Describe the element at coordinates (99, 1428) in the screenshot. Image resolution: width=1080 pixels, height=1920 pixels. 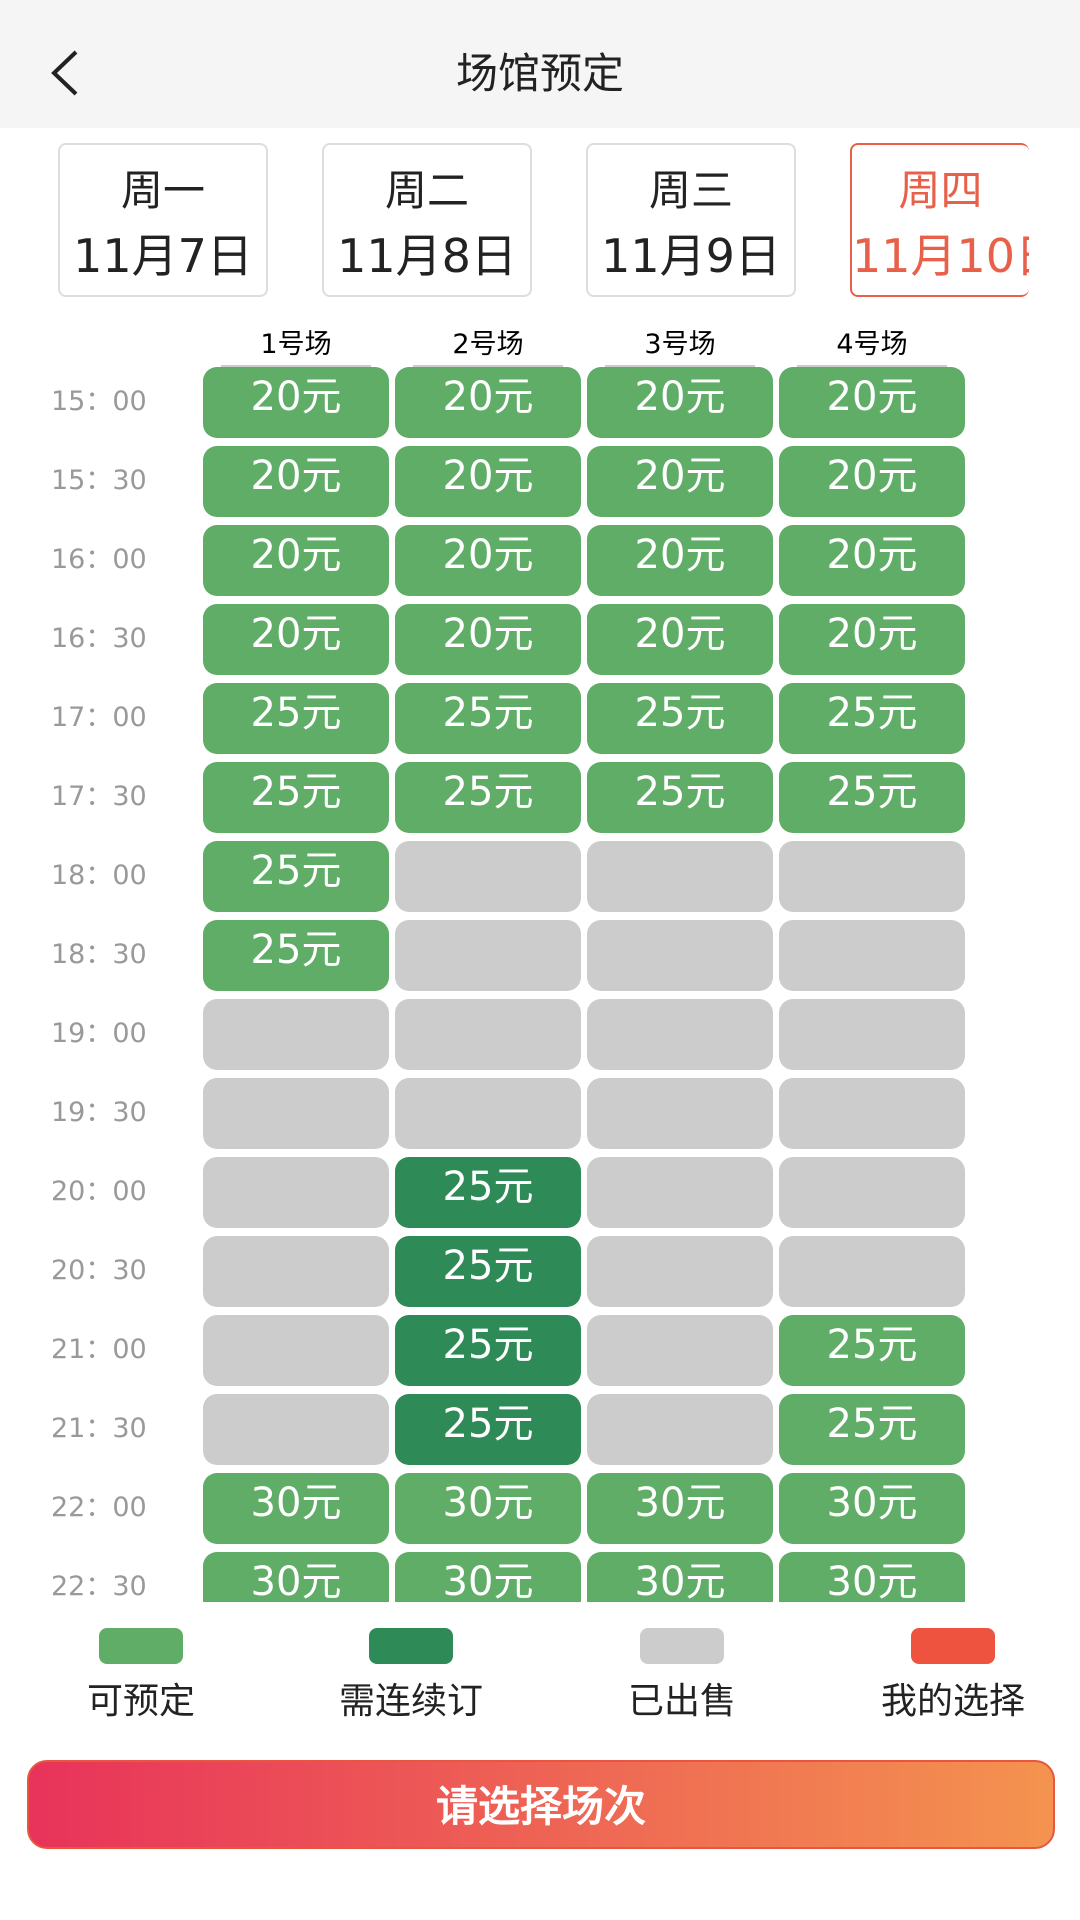
I see `time-label: 21：30` at that location.